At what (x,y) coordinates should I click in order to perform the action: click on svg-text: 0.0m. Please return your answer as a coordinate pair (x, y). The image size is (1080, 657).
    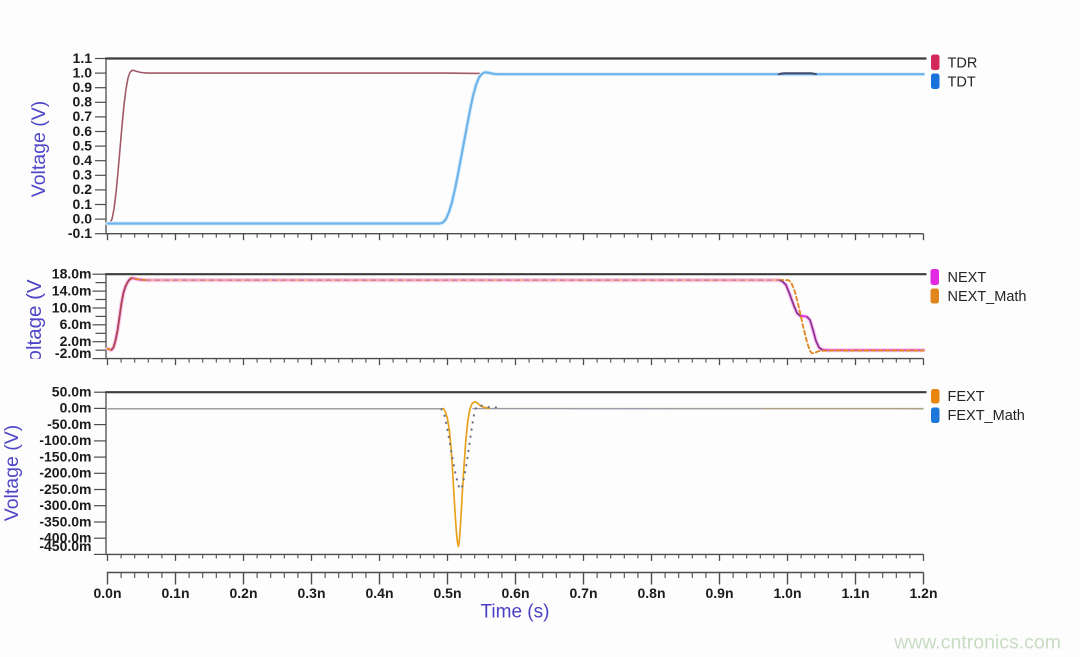
    Looking at the image, I should click on (76, 408).